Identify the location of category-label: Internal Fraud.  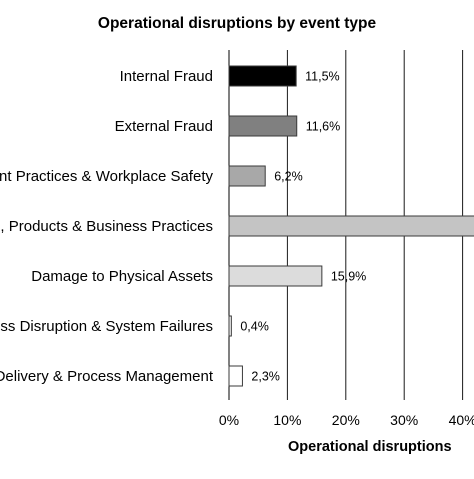
(166, 76).